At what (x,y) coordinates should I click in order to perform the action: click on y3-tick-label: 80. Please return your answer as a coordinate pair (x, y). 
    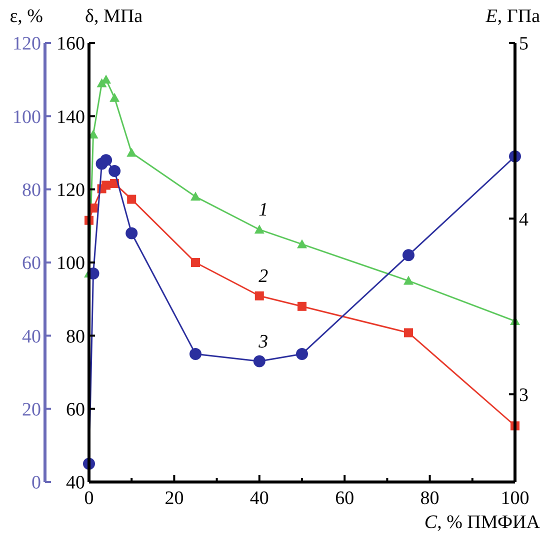
    Looking at the image, I should click on (31, 190).